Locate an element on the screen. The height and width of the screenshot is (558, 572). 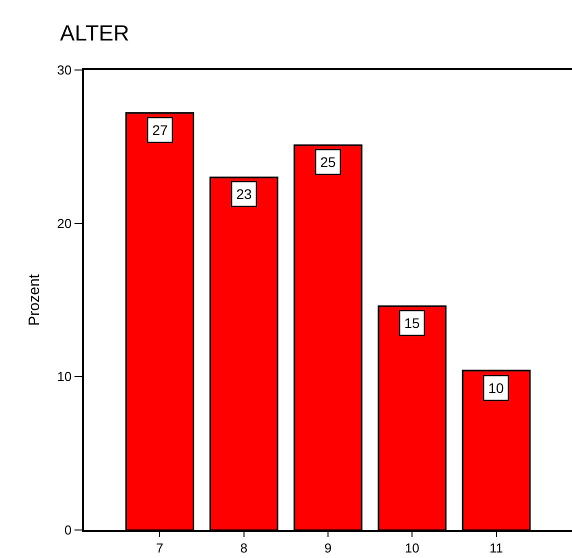
data-label: 27 is located at coordinates (160, 130).